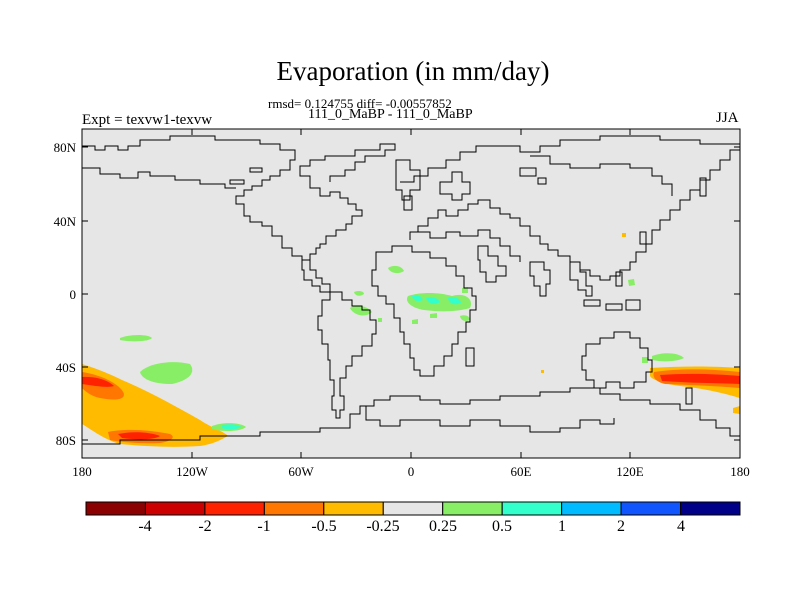  What do you see at coordinates (570, 208) in the screenshot?
I see `coastline-eurasia` at bounding box center [570, 208].